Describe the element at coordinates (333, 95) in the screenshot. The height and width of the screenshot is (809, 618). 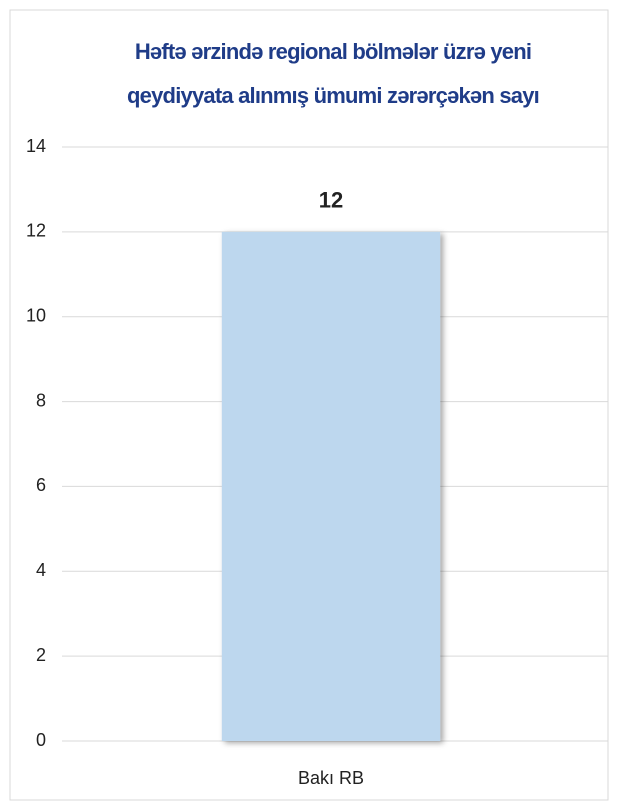
I see `chart-title: qeydiyyata alınmış ümumi zərərçəkən sayı` at that location.